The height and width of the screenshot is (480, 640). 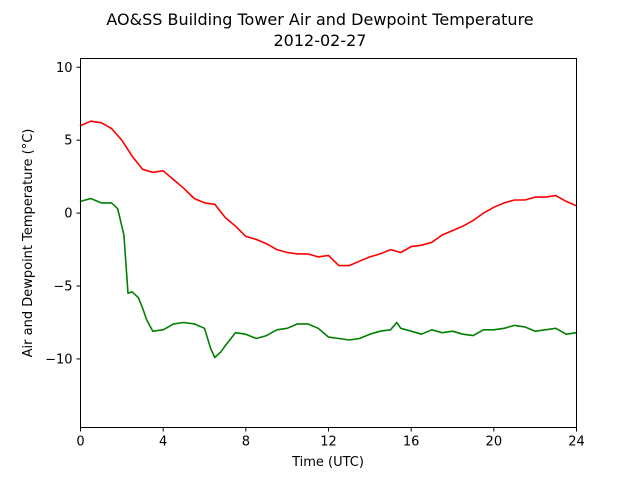 I want to click on y-tick-label: −5, so click(x=62, y=287).